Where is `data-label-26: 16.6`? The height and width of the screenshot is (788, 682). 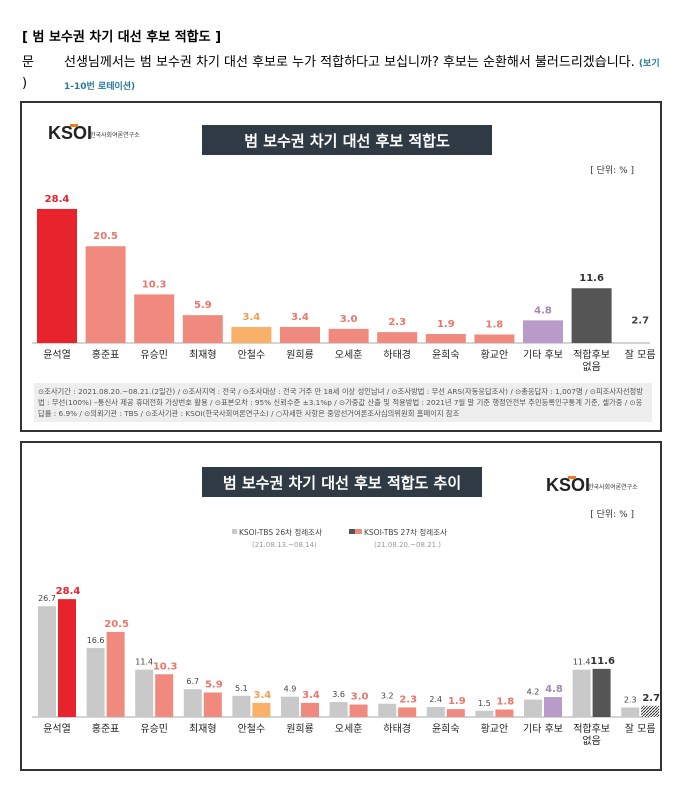
data-label-26: 16.6 is located at coordinates (96, 640).